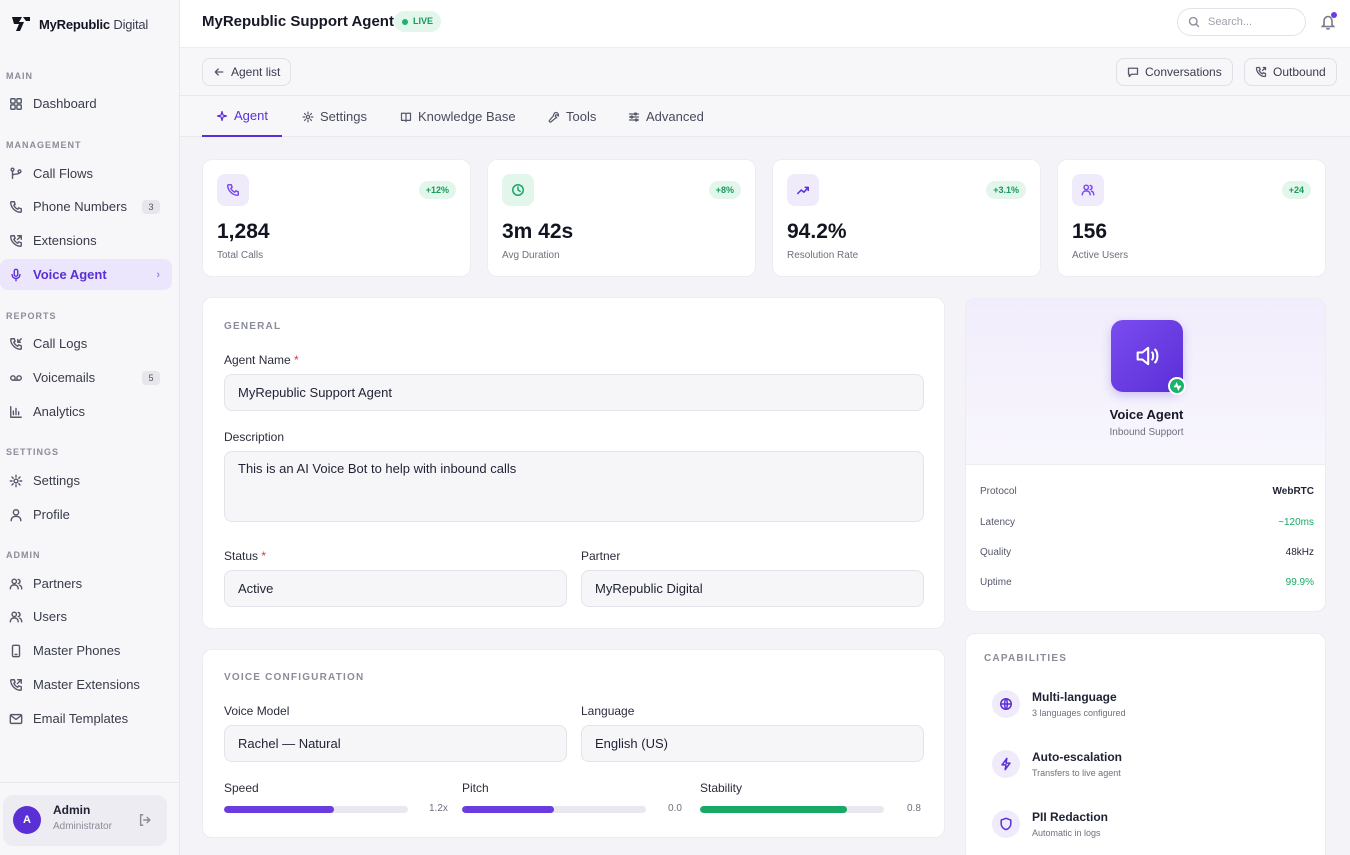 The height and width of the screenshot is (855, 1350). I want to click on count-badge: 5, so click(151, 377).